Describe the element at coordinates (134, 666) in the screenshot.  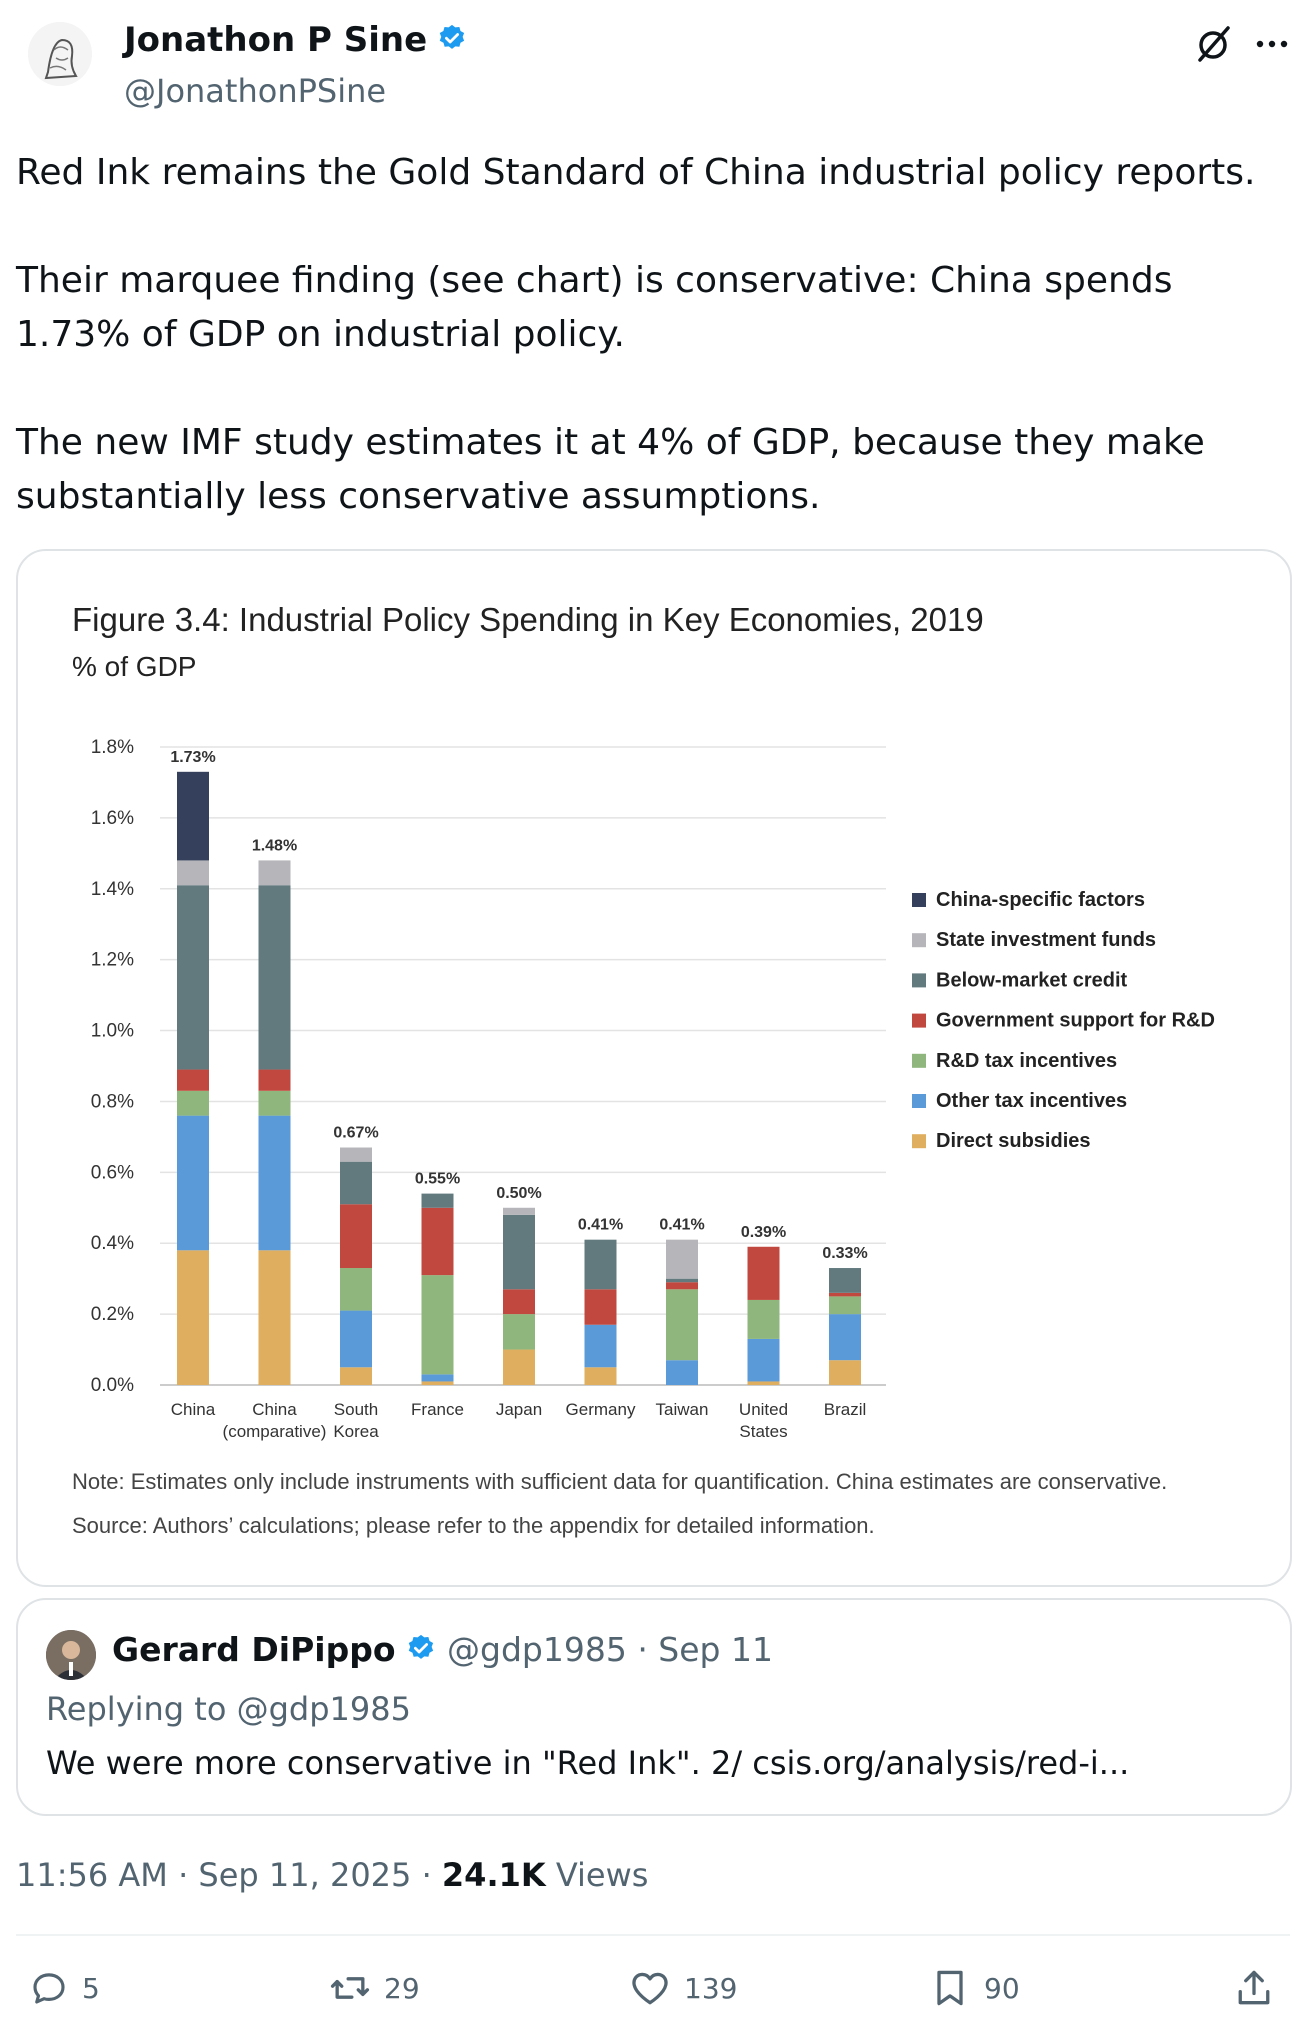
I see `chart-subtitle: % of GDP` at that location.